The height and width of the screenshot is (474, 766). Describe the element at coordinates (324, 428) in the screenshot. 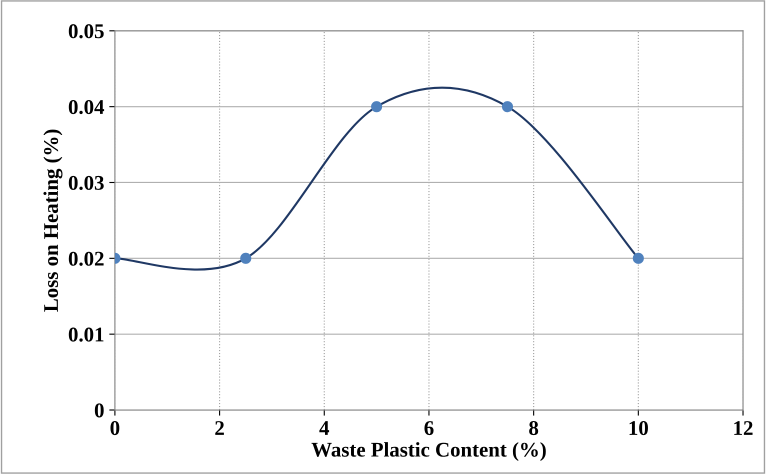

I see `x-tick-label: 4` at that location.